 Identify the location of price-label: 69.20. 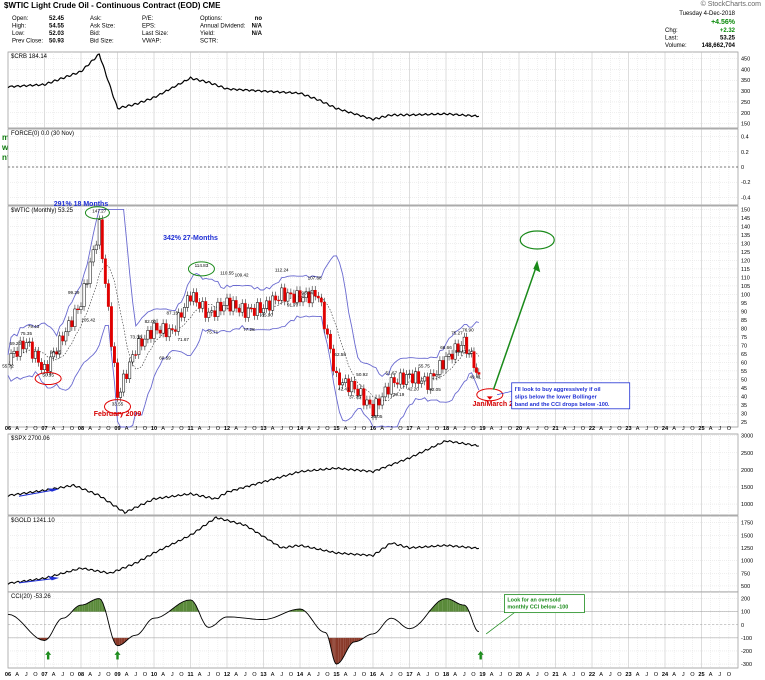
(16, 343).